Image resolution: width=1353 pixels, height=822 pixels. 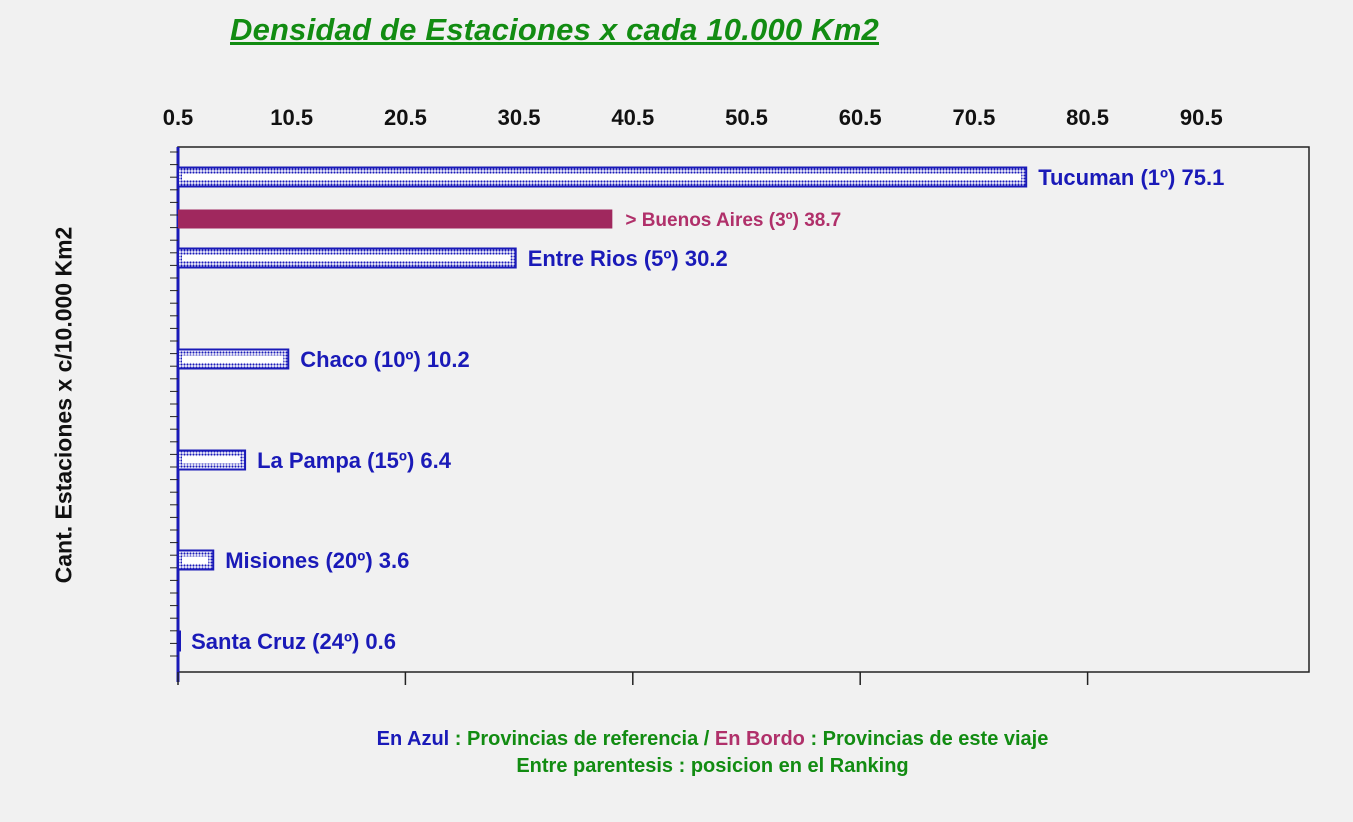 What do you see at coordinates (1131, 177) in the screenshot?
I see `bar-label: Tucuman (1º) 75.1` at bounding box center [1131, 177].